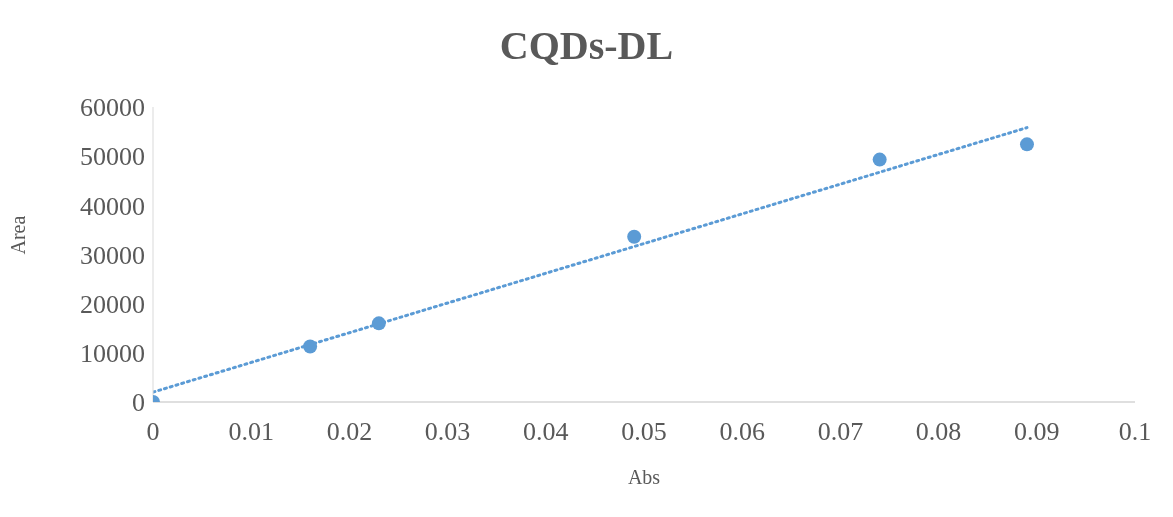  I want to click on y-tick-label: 0, so click(138, 403).